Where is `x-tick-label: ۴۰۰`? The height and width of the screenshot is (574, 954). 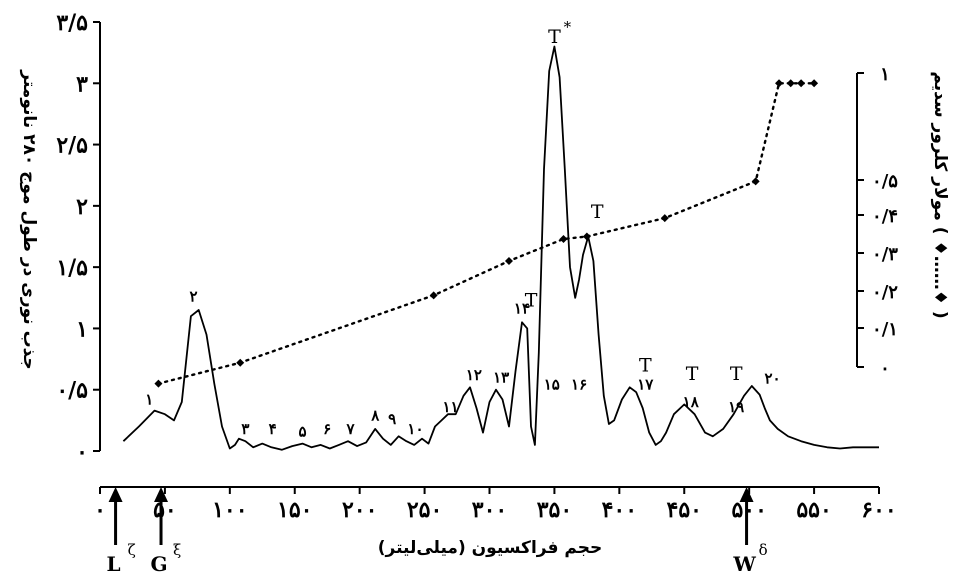
x-tick-label: ۴۰۰ is located at coordinates (619, 510).